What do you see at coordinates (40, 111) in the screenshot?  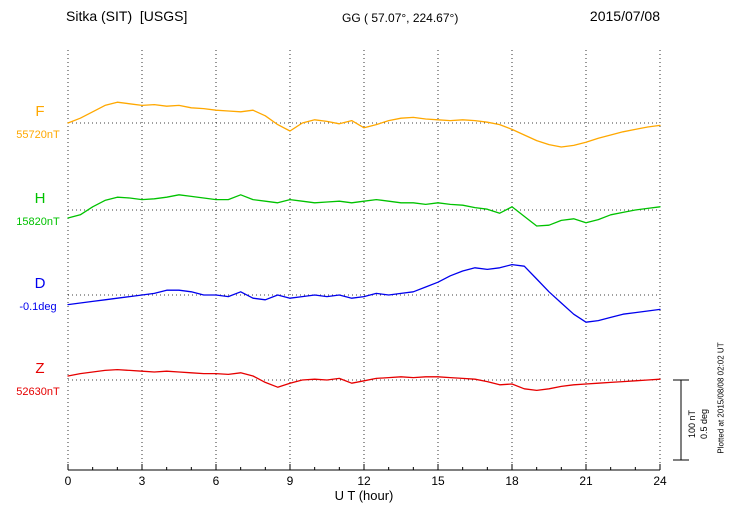 I see `series-label-F: F` at bounding box center [40, 111].